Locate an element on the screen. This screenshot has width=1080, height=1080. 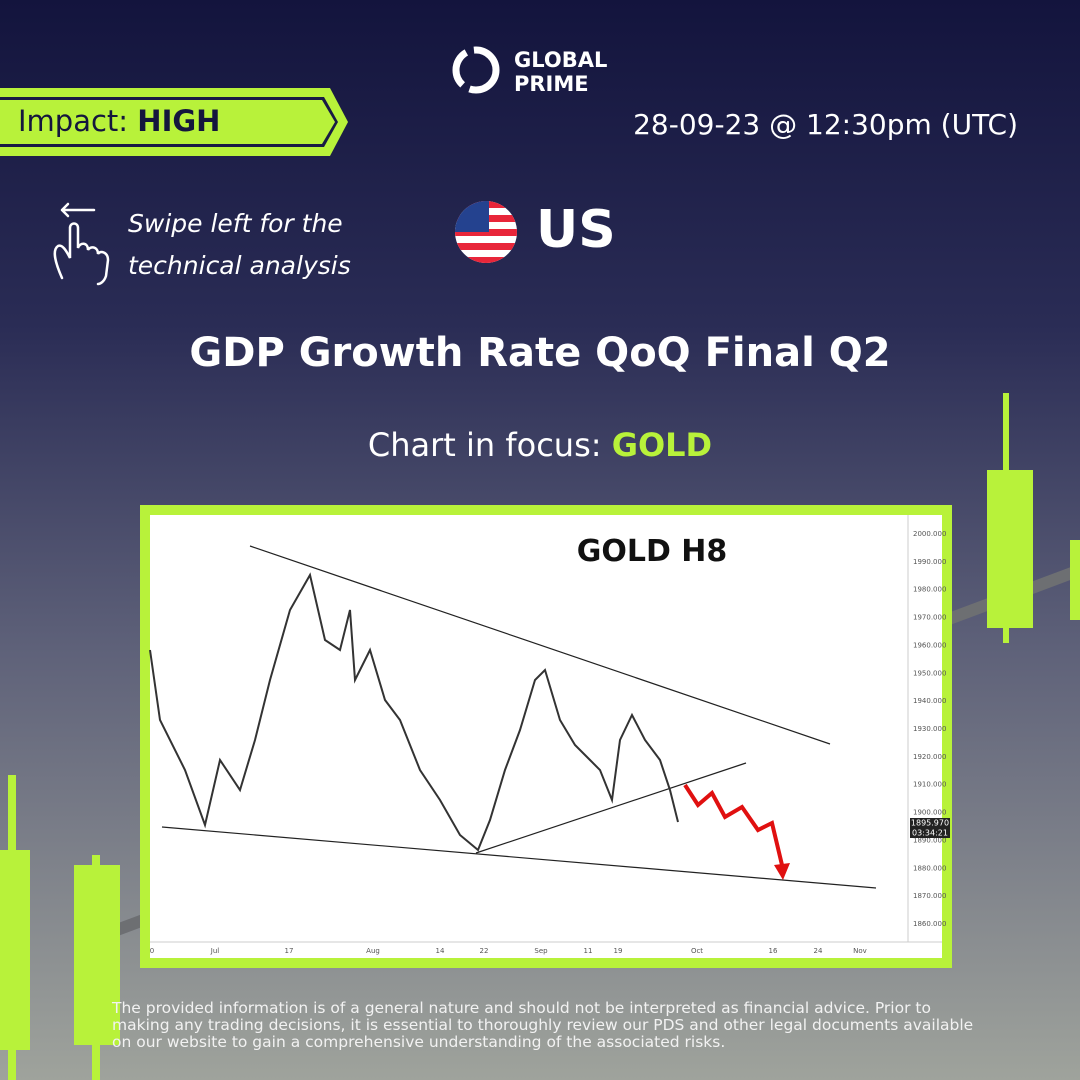
y-tick-label: 1930.000 is located at coordinates (929, 729).